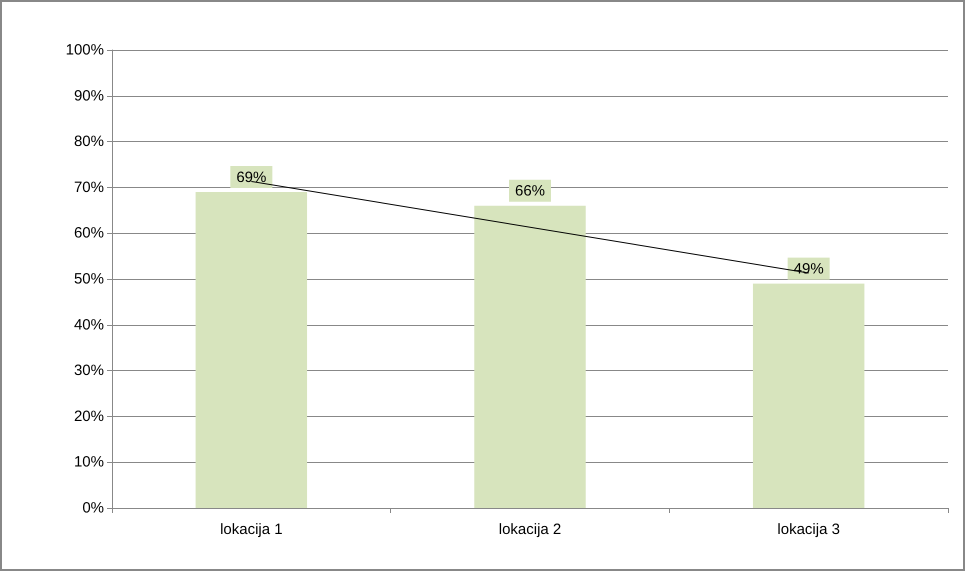  What do you see at coordinates (93, 508) in the screenshot?
I see `y-tick-label: 0%` at bounding box center [93, 508].